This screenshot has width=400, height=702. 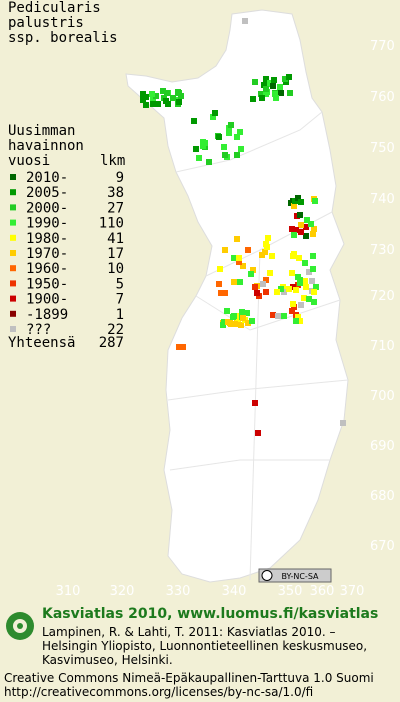 What do you see at coordinates (47, 269) in the screenshot?
I see `legend-label: 1960-` at bounding box center [47, 269].